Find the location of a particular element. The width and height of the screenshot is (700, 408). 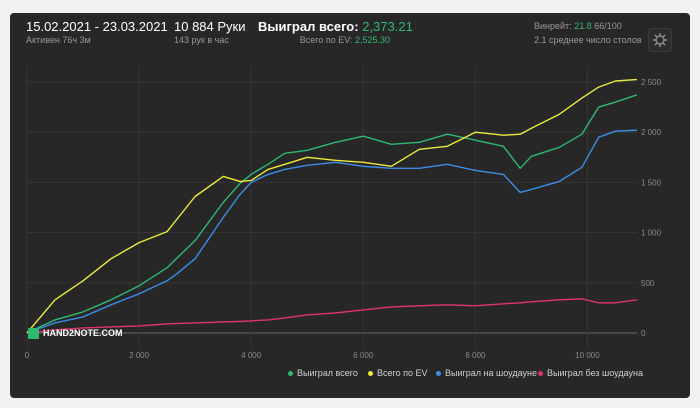

legend-label: Всего по EV is located at coordinates (402, 373).